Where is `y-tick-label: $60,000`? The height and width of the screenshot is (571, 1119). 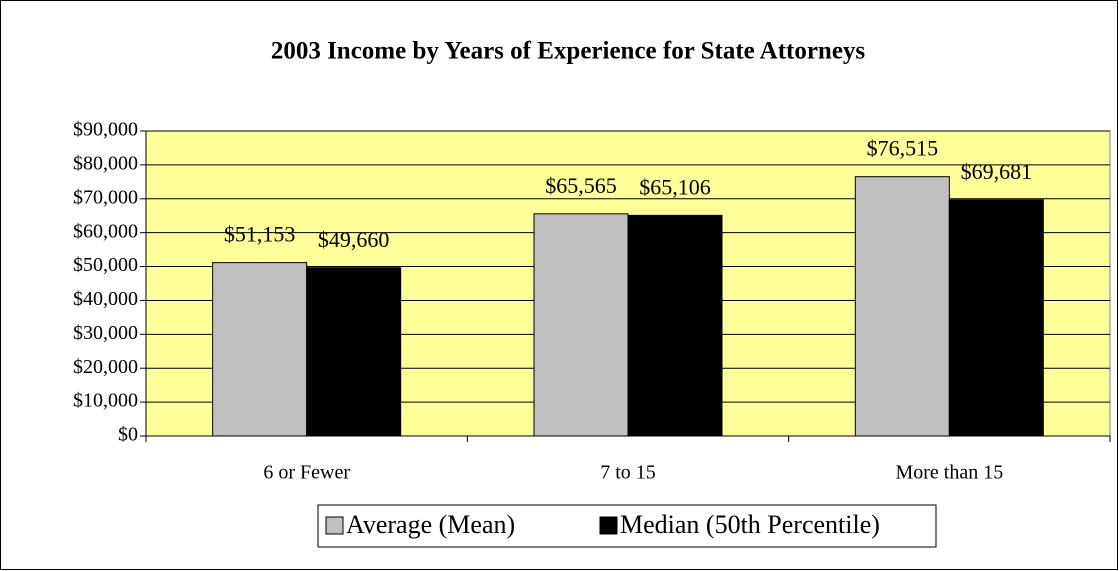 y-tick-label: $60,000 is located at coordinates (105, 231).